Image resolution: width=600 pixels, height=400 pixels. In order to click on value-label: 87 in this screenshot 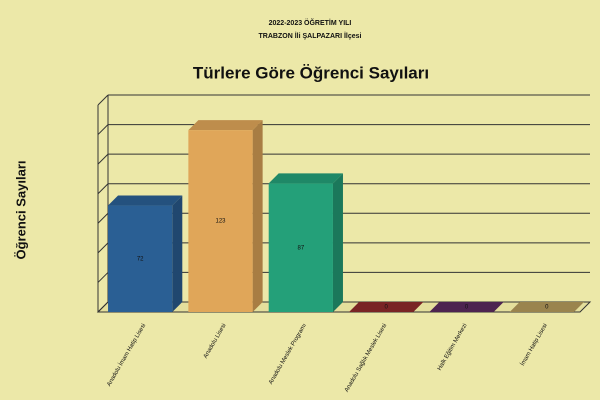, I will do `click(300, 248)`.